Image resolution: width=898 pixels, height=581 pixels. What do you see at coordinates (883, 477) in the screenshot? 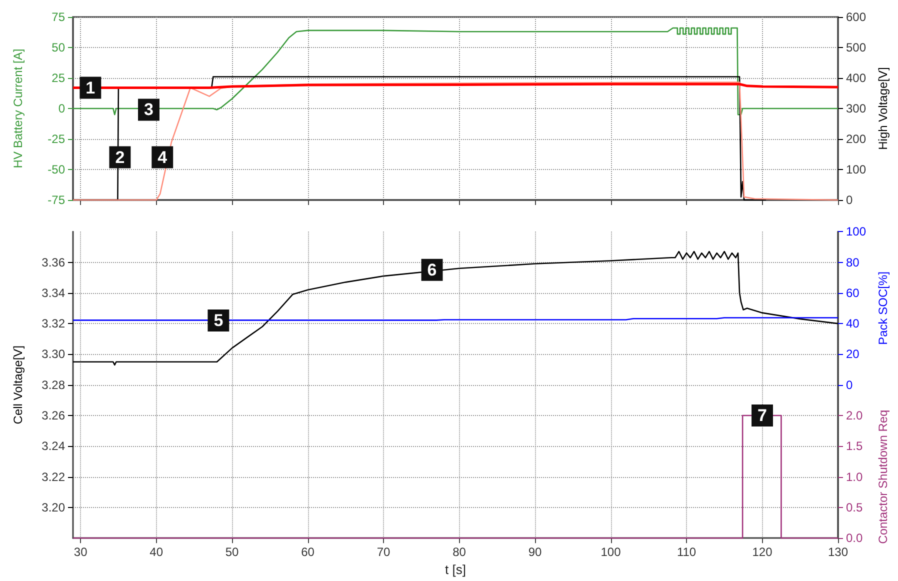
I see `y3-axis-title: Contactor Shutdown Req` at bounding box center [883, 477].